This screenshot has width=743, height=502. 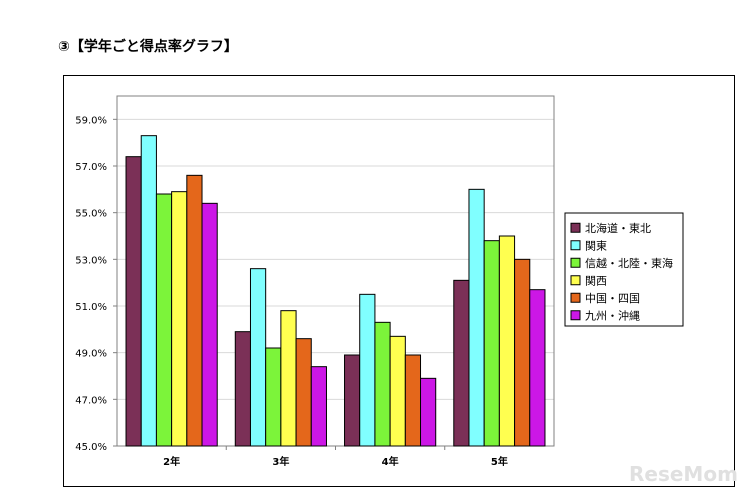 What do you see at coordinates (91, 214) in the screenshot?
I see `y-tick-label: 55.0%` at bounding box center [91, 214].